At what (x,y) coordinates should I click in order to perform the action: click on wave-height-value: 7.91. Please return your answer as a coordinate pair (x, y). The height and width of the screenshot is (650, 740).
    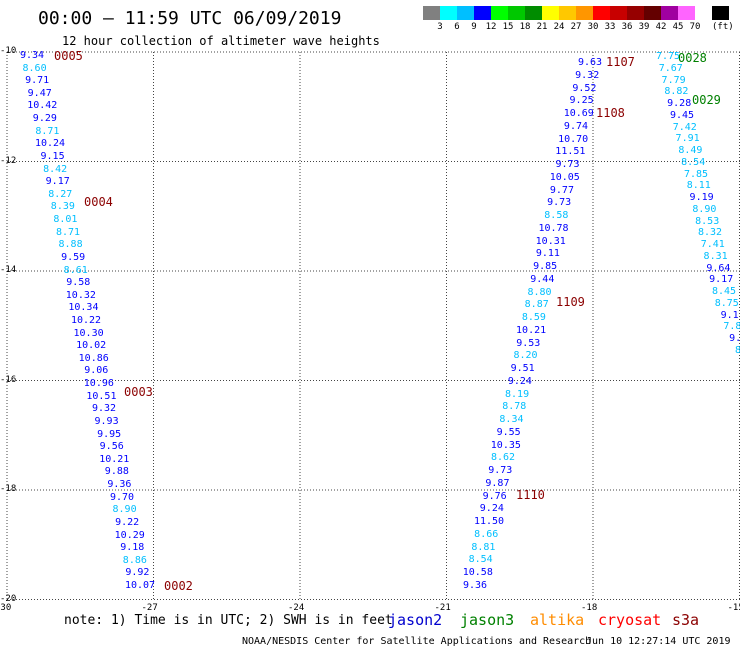
    Looking at the image, I should click on (687, 139).